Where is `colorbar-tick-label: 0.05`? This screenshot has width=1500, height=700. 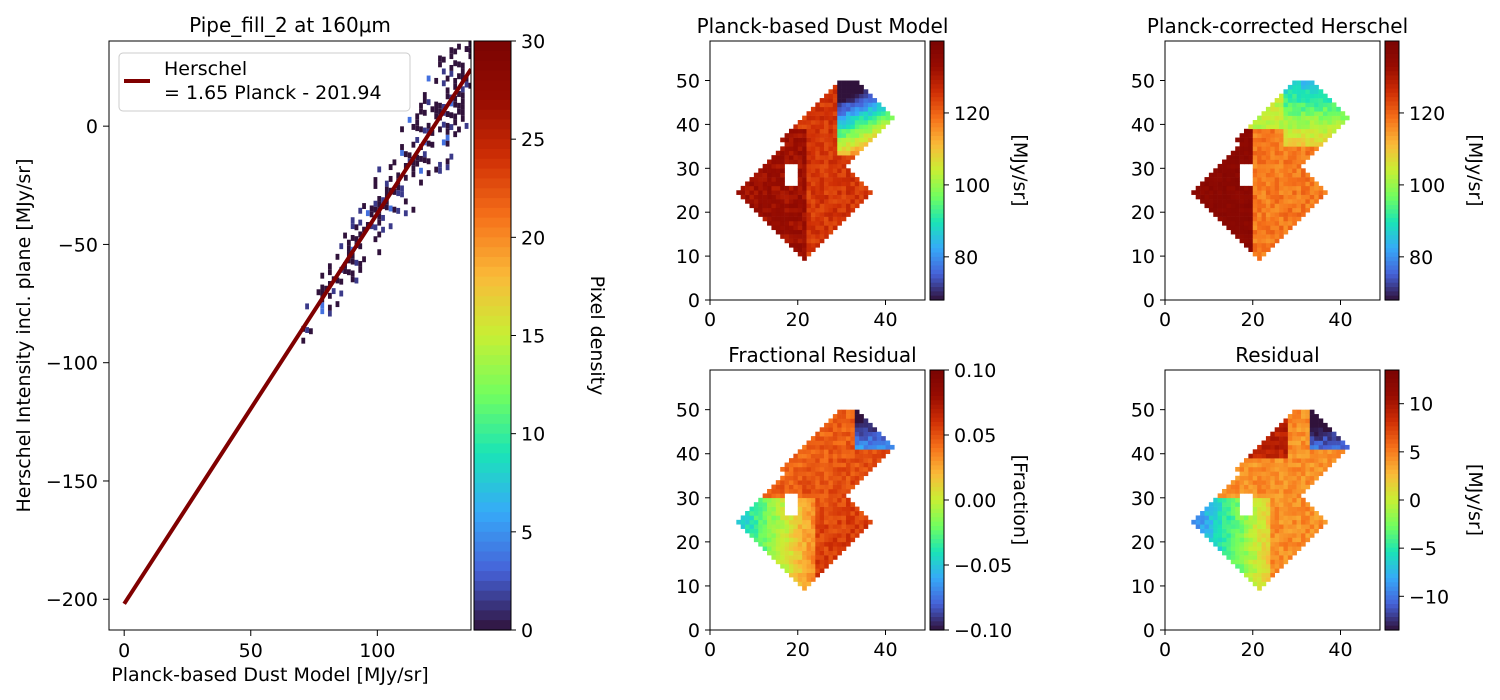
colorbar-tick-label: 0.05 is located at coordinates (975, 436).